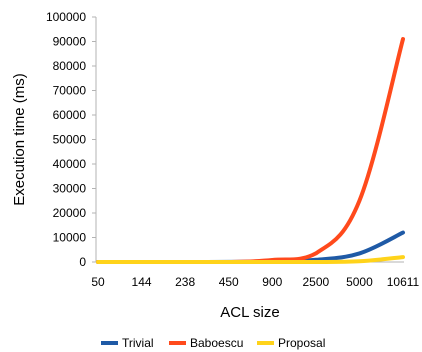 The image size is (422, 352). What do you see at coordinates (138, 343) in the screenshot?
I see `legend-label: Trivial` at bounding box center [138, 343].